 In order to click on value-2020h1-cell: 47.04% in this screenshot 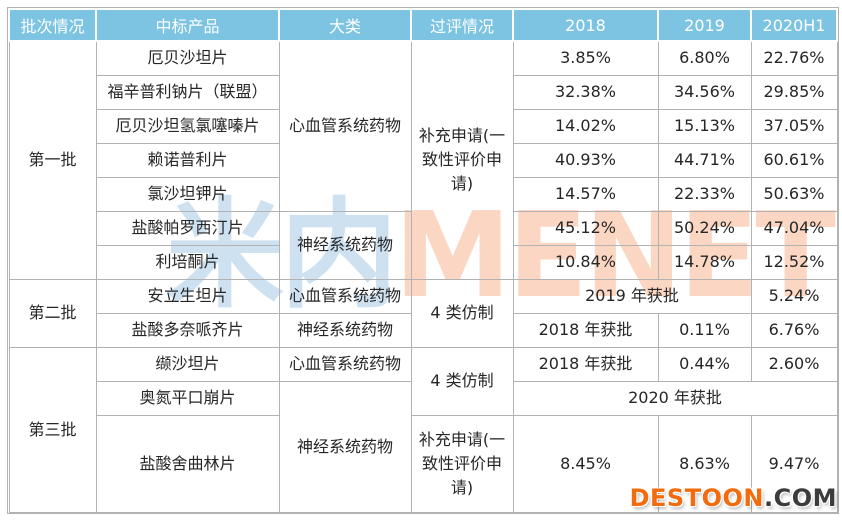, I will do `click(794, 228)`.